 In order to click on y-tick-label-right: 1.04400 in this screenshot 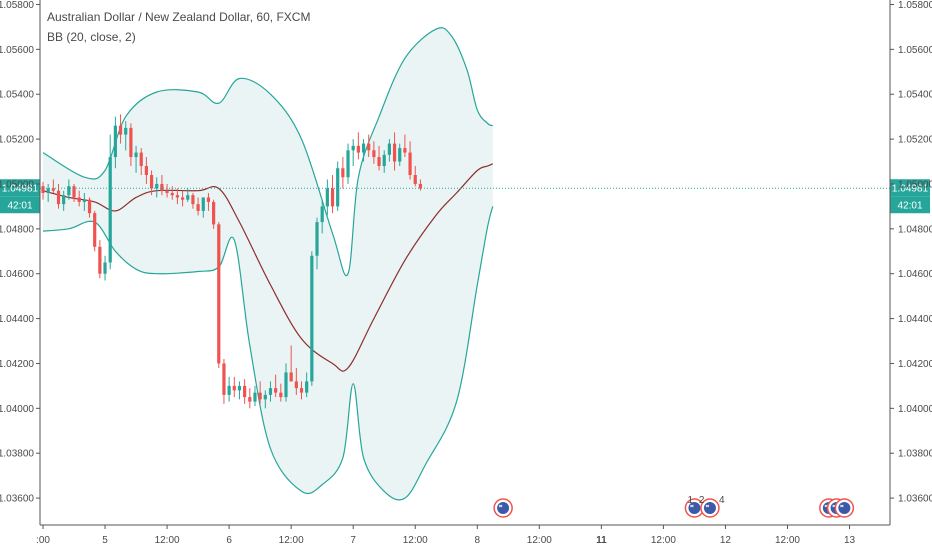, I will do `click(915, 319)`.